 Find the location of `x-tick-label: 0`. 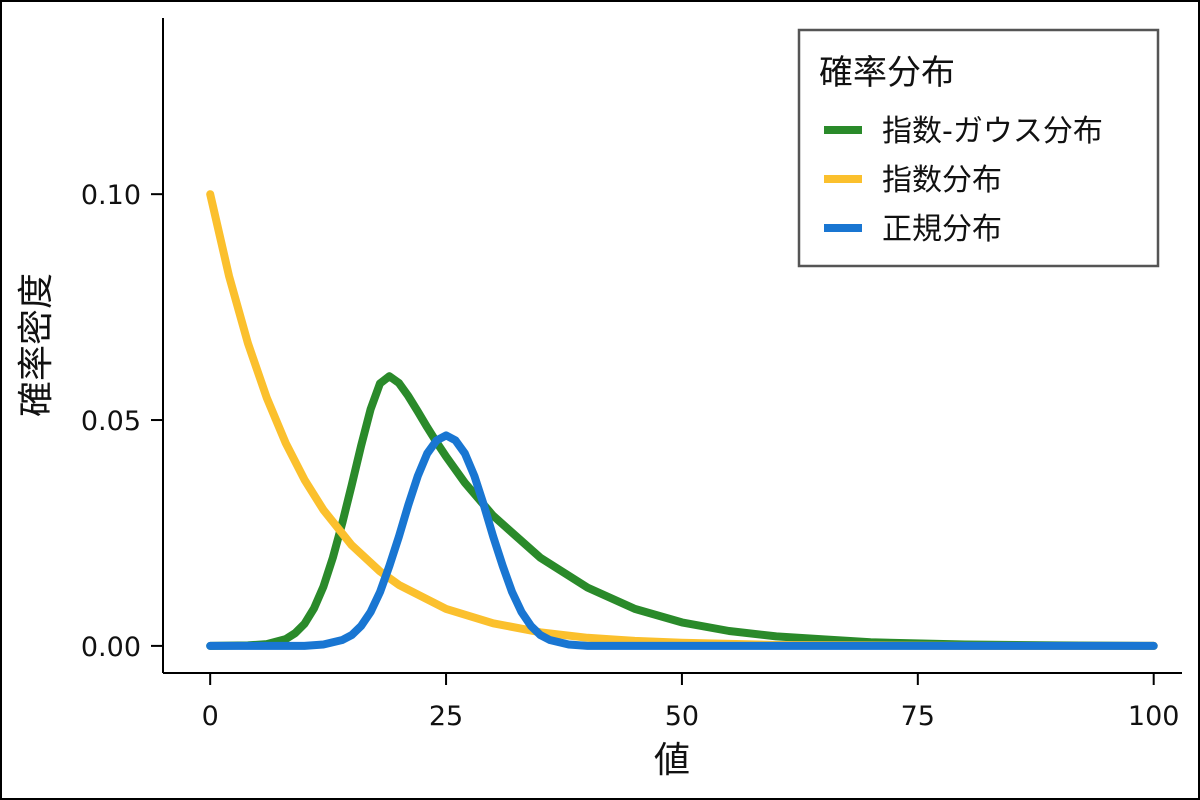

x-tick-label: 0 is located at coordinates (210, 716).